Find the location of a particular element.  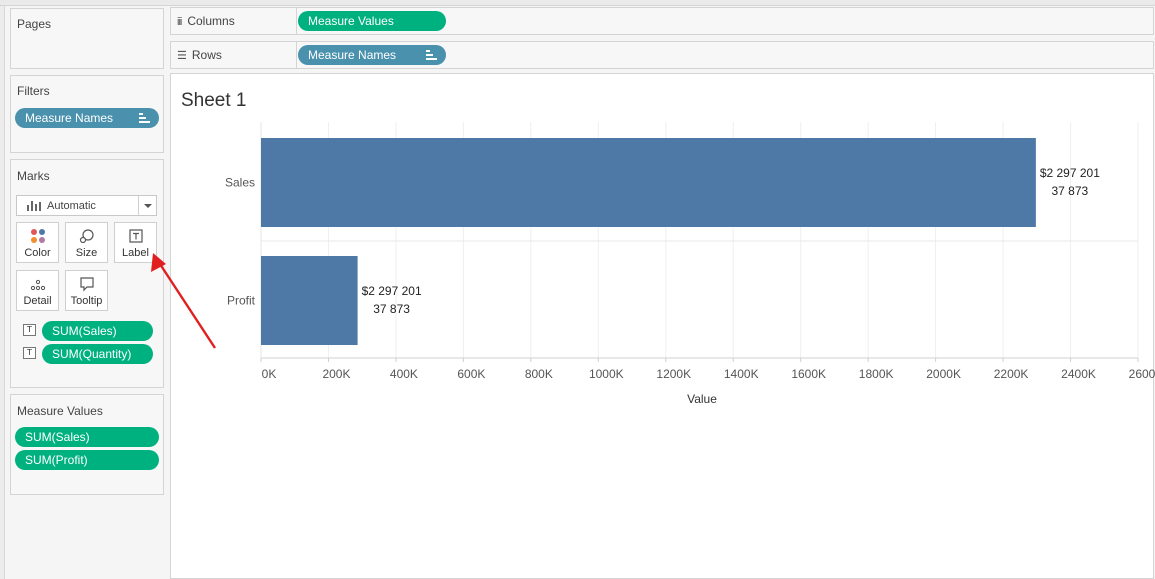

color-button: Color is located at coordinates (37, 242).